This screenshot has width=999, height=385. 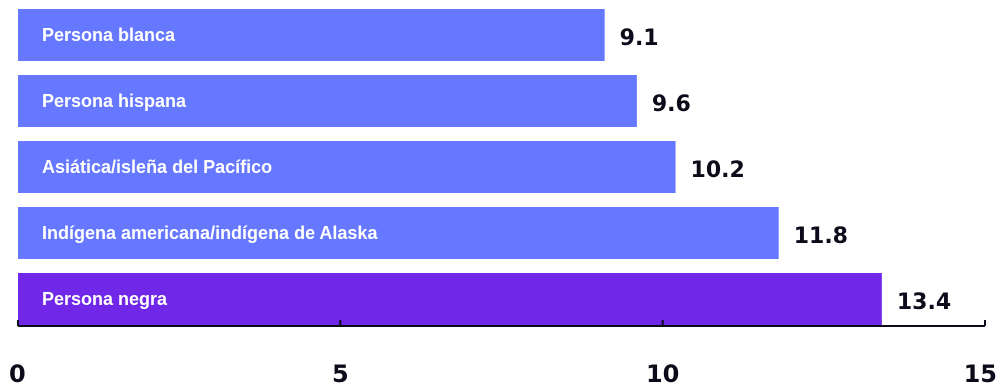 I want to click on bar-value-label: 9.1, so click(x=639, y=38).